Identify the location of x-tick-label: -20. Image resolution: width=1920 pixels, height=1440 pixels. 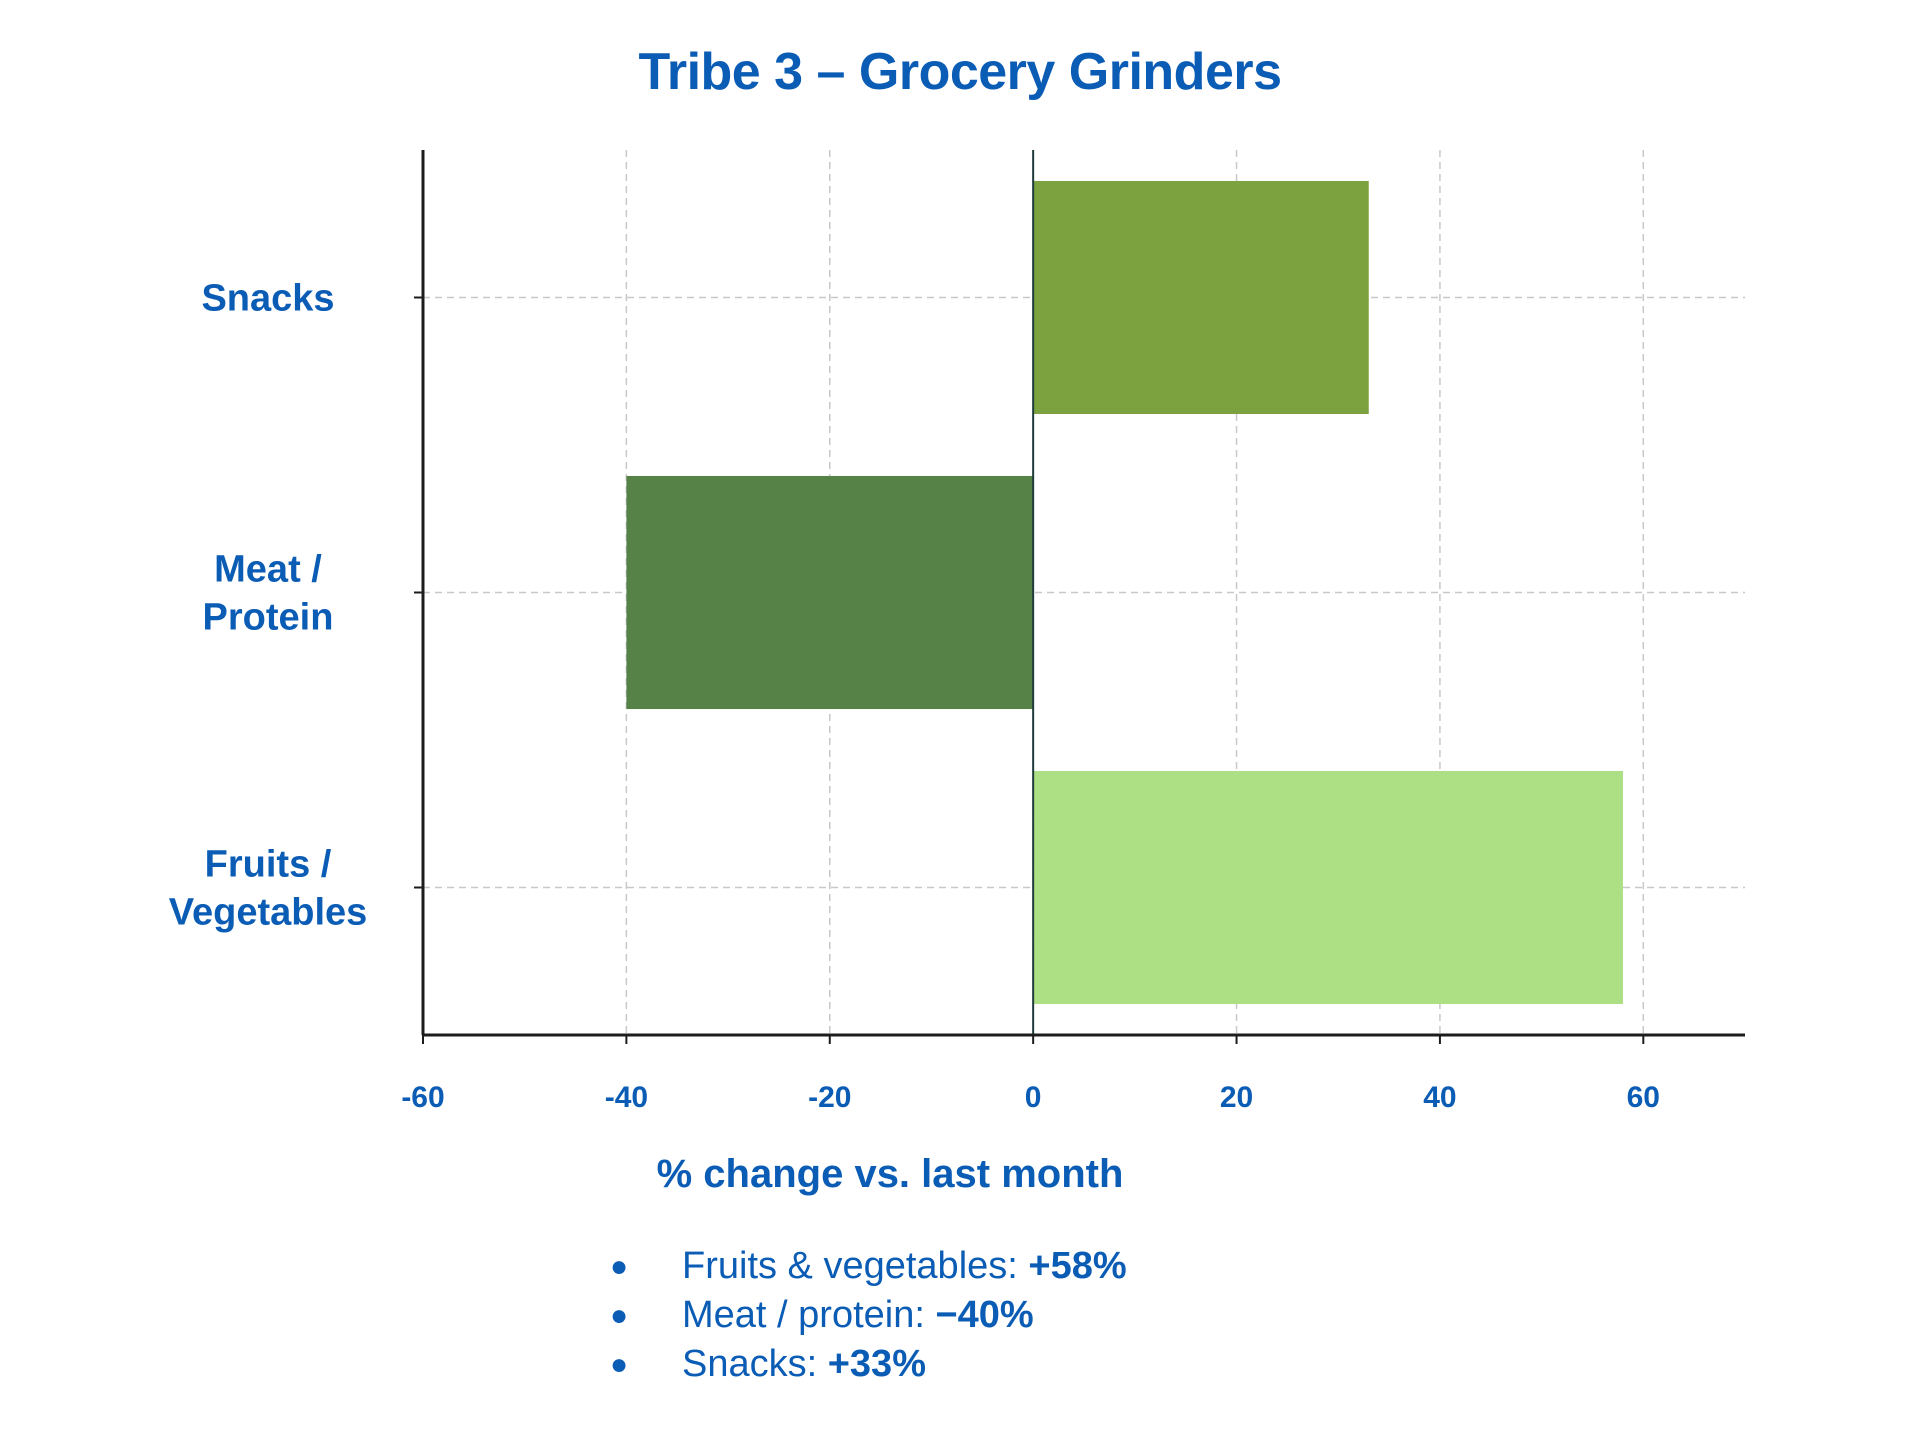
(829, 1097).